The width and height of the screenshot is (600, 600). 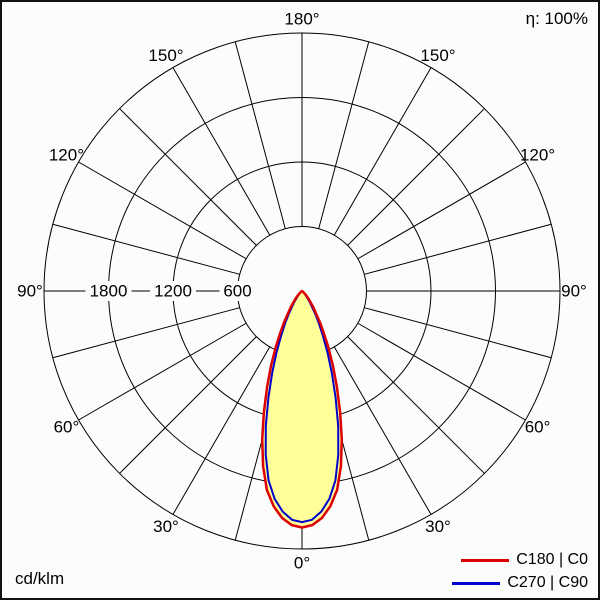 I want to click on unit-label: cd/klm, so click(x=40, y=578).